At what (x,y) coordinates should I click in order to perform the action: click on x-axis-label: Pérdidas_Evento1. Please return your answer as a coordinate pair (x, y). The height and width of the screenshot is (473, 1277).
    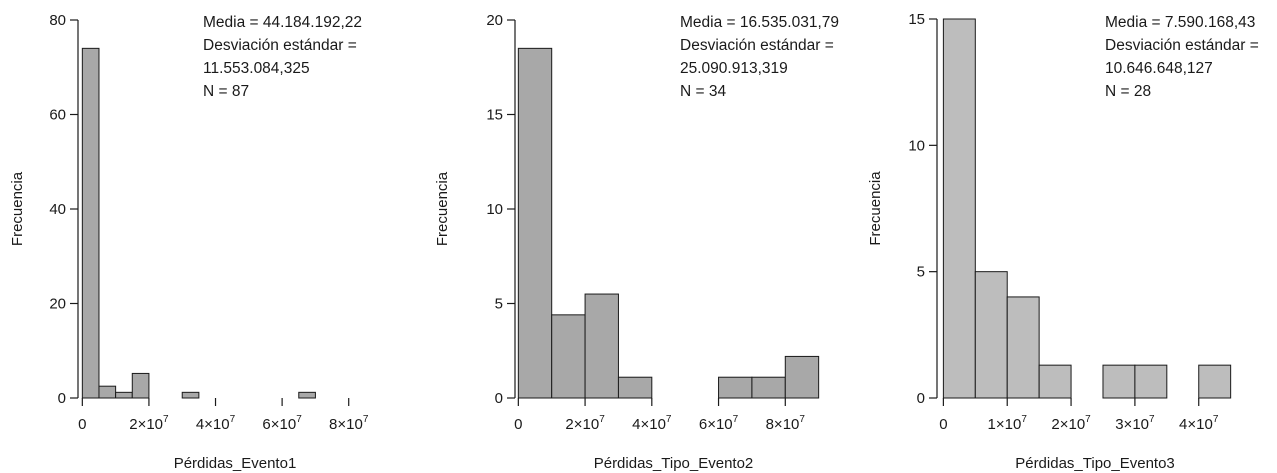
    Looking at the image, I should click on (235, 463).